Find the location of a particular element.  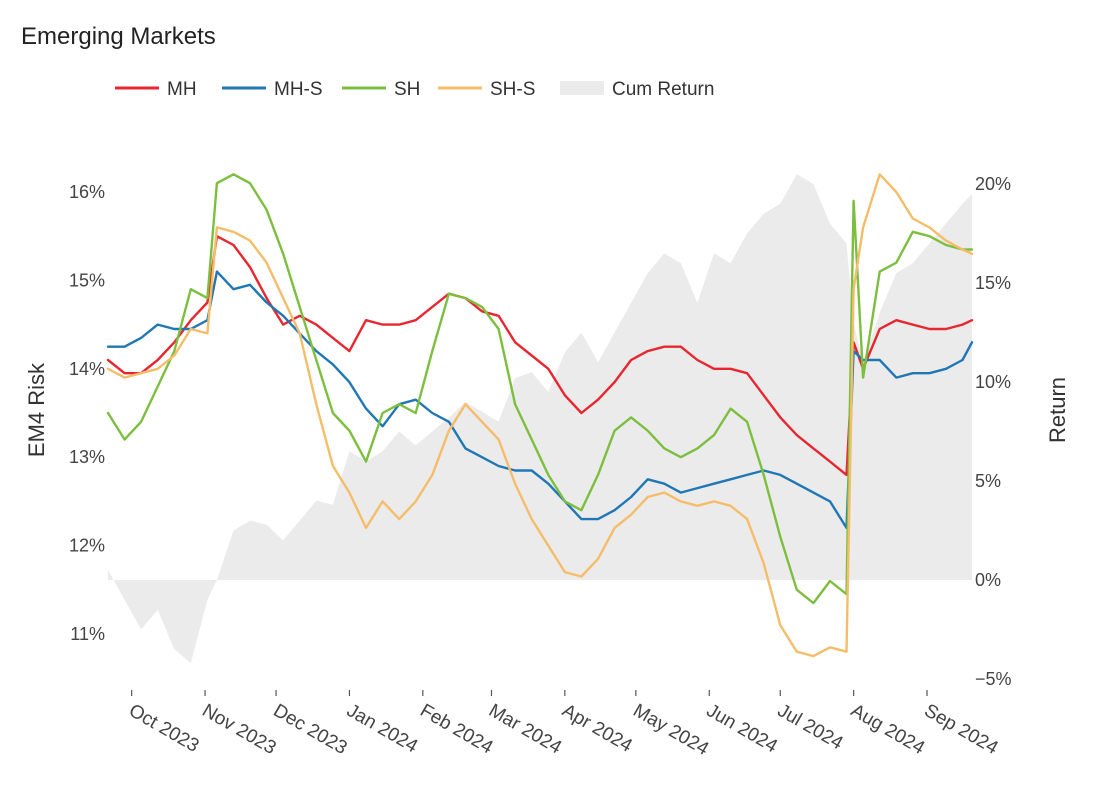

y2-axis-title: Return is located at coordinates (1057, 410).